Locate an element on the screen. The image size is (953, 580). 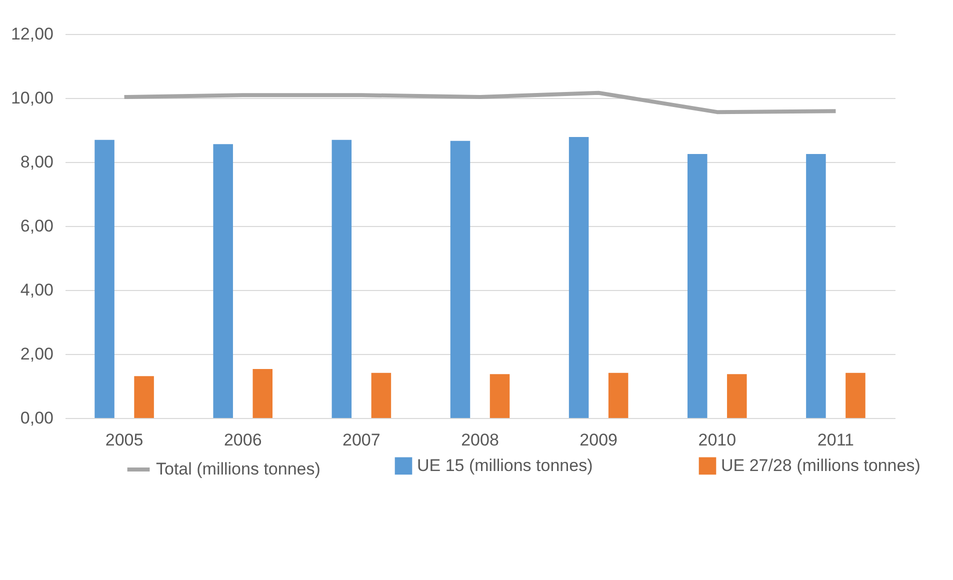
line-series is located at coordinates (480, 102).